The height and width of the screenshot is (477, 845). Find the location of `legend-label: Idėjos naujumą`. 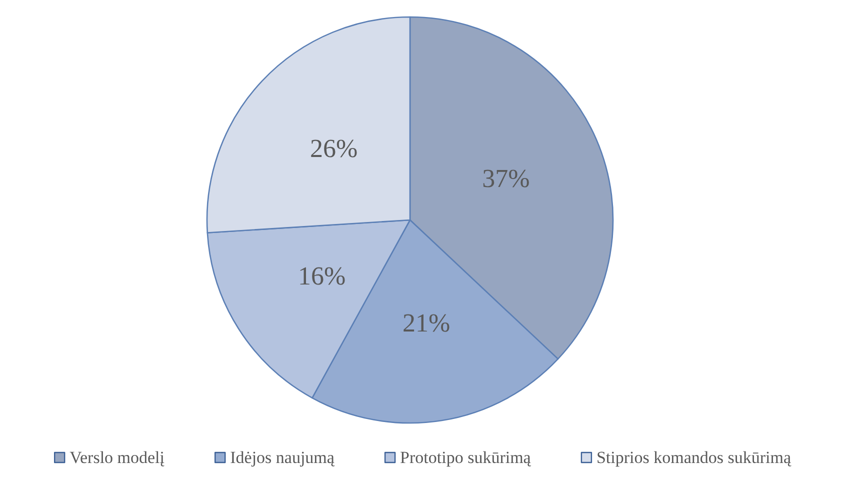

legend-label: Idėjos naujumą is located at coordinates (282, 457).